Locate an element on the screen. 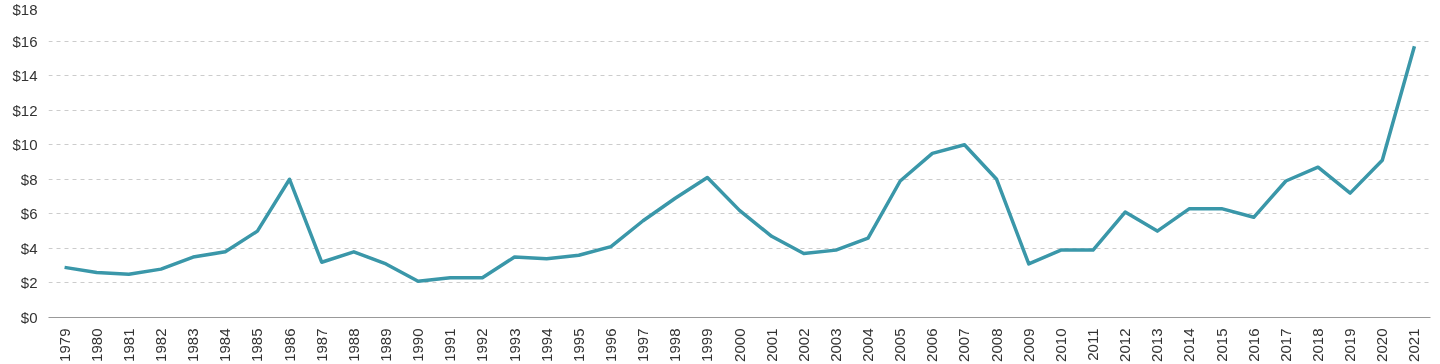  y-tick-label: $14 is located at coordinates (25, 76).